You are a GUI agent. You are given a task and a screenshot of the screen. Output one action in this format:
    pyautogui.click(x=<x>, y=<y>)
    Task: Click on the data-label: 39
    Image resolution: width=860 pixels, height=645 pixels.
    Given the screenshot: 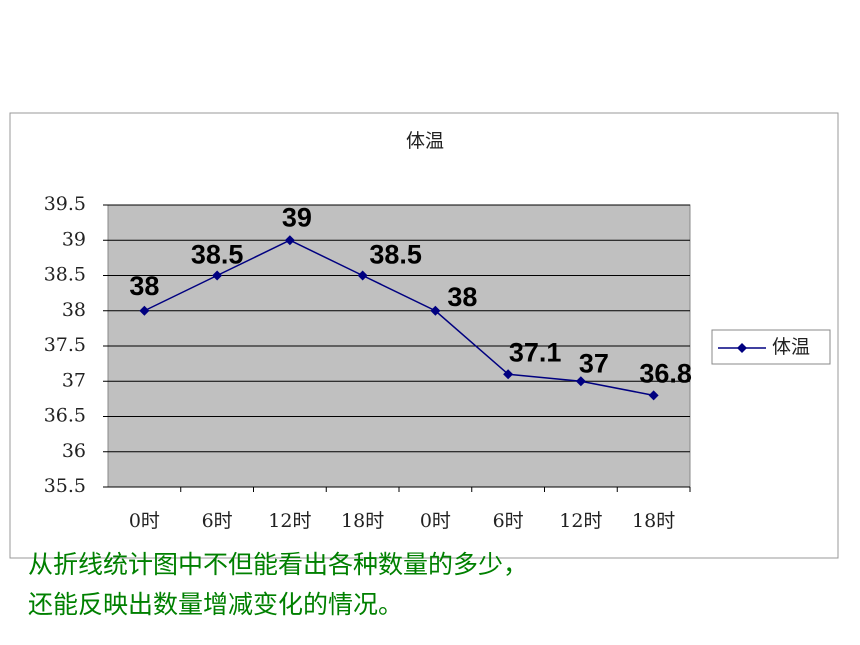 What is the action you would take?
    pyautogui.click(x=297, y=217)
    